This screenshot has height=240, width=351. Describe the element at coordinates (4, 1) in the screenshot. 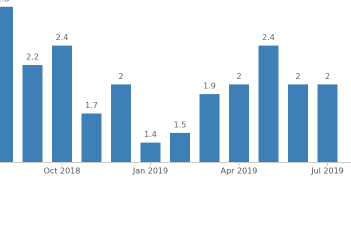

I see `value-label: 2.8` at that location.